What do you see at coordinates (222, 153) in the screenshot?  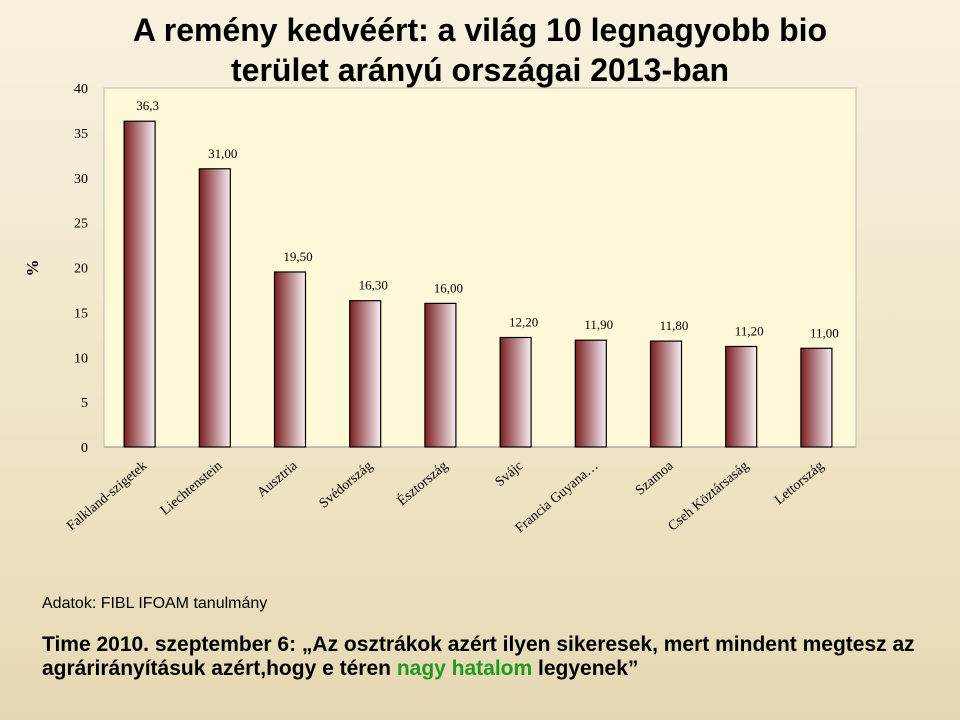 I see `bar-value-label: 31,00` at bounding box center [222, 153].